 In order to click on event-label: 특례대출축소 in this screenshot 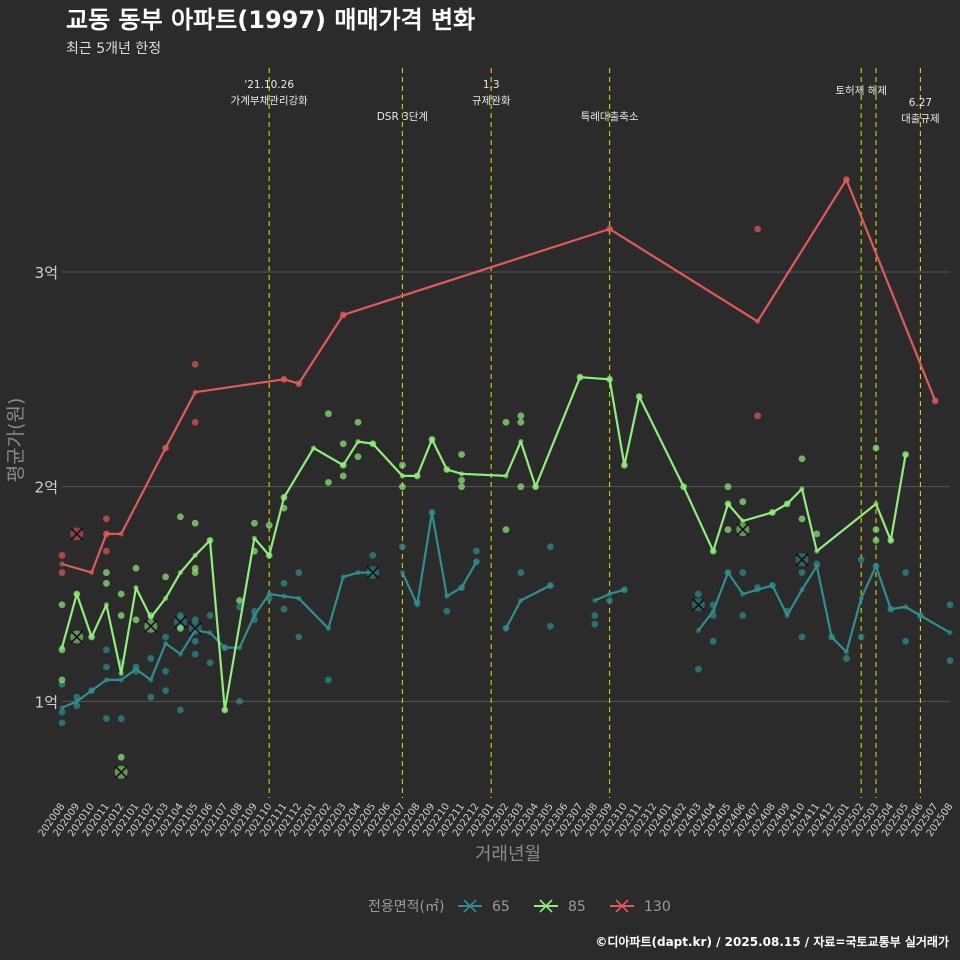, I will do `click(610, 117)`.